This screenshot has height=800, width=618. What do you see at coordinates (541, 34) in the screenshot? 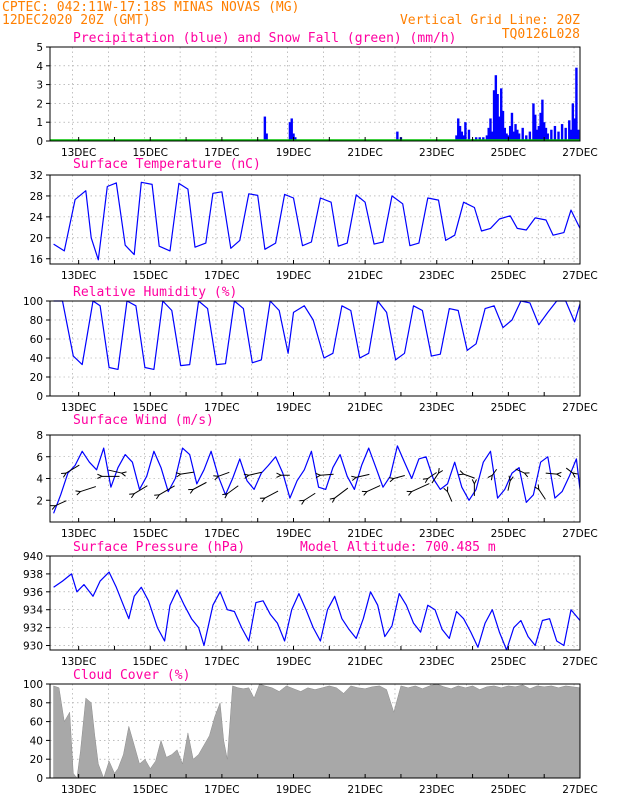
I see `header-model-id: TQ0126L028` at bounding box center [541, 34].